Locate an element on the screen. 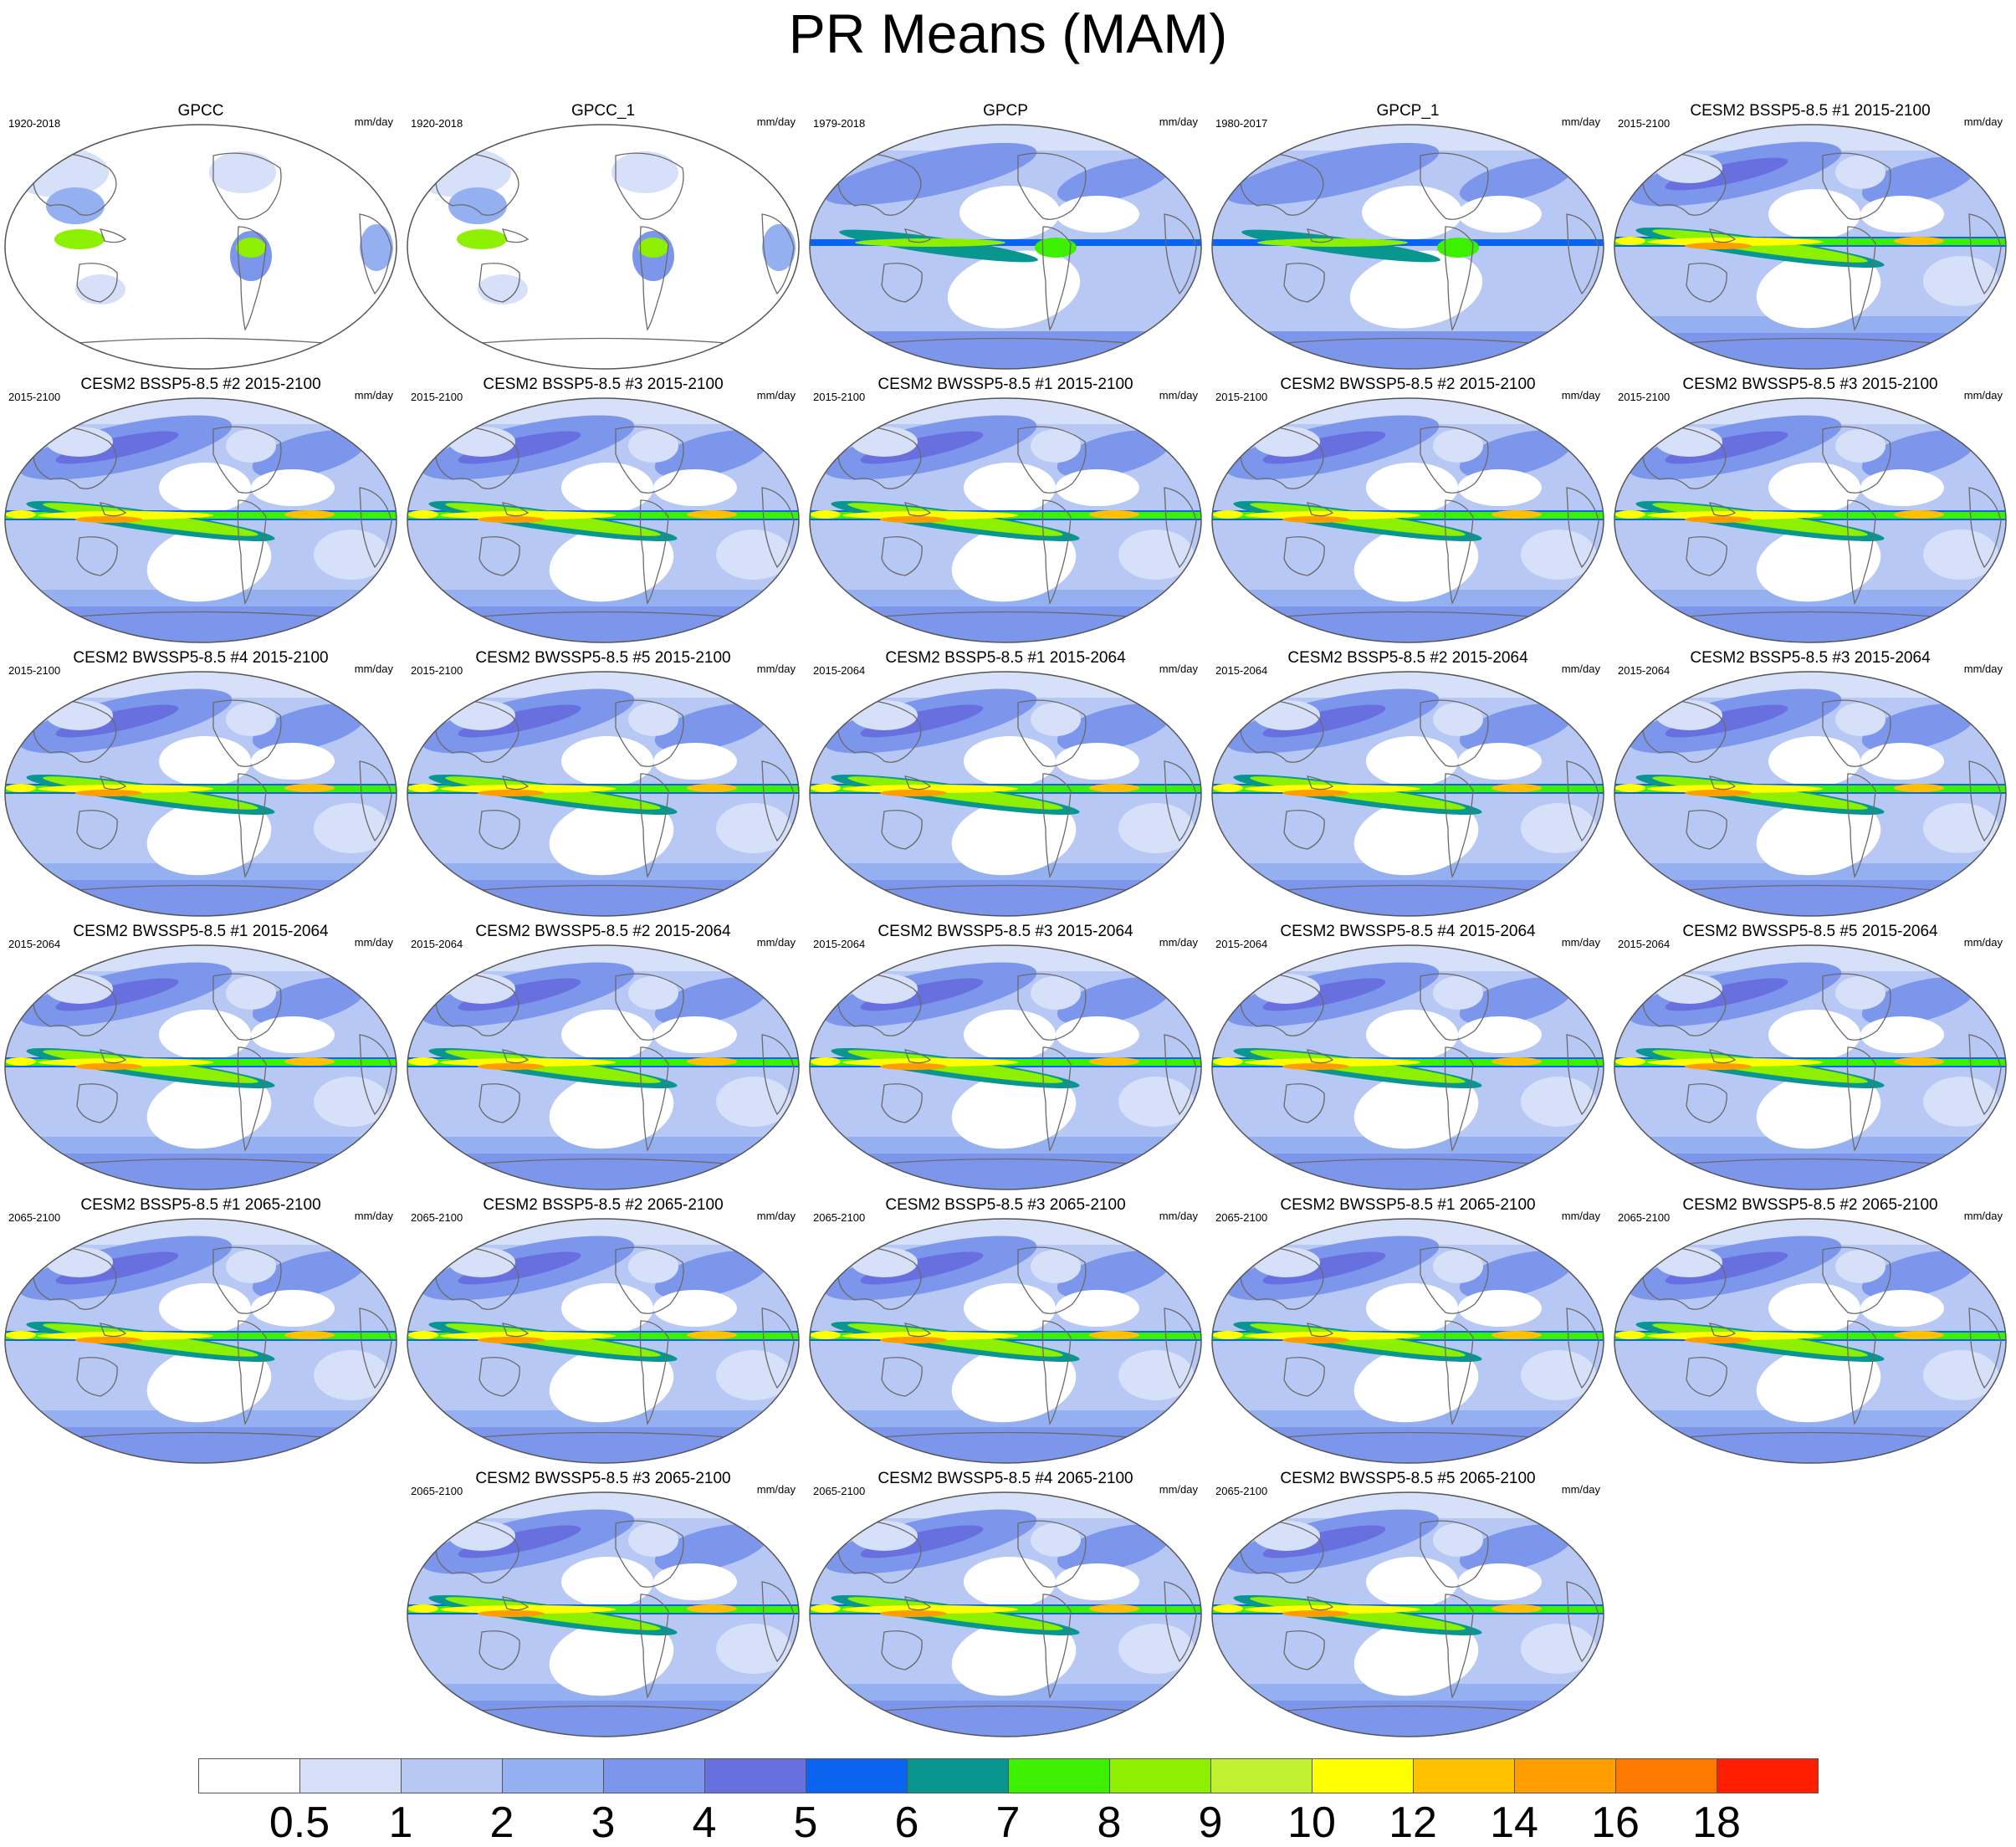 This screenshot has width=2016, height=1847. colorbar-tick-label: 16 is located at coordinates (1615, 1822).